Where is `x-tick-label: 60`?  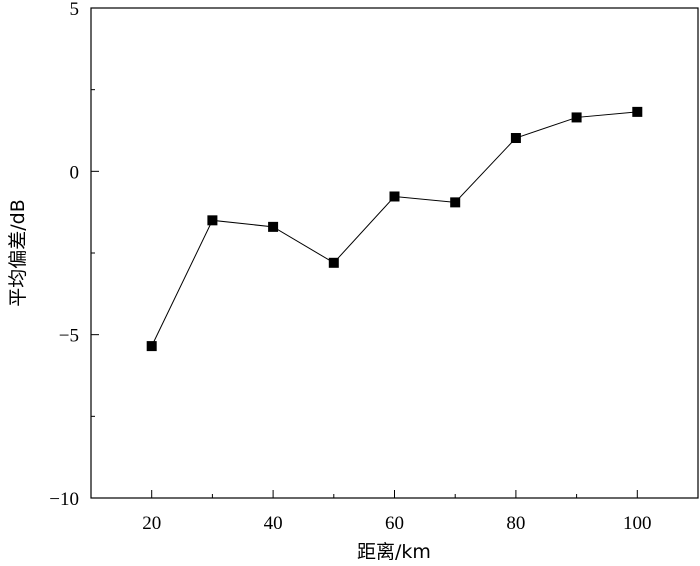
x-tick-label: 60 is located at coordinates (394, 523).